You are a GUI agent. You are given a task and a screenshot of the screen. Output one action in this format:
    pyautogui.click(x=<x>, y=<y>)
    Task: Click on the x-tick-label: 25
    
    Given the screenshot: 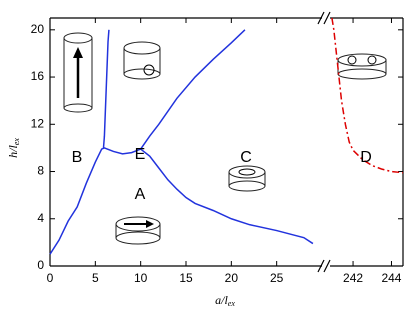 What is the action you would take?
    pyautogui.click(x=277, y=278)
    